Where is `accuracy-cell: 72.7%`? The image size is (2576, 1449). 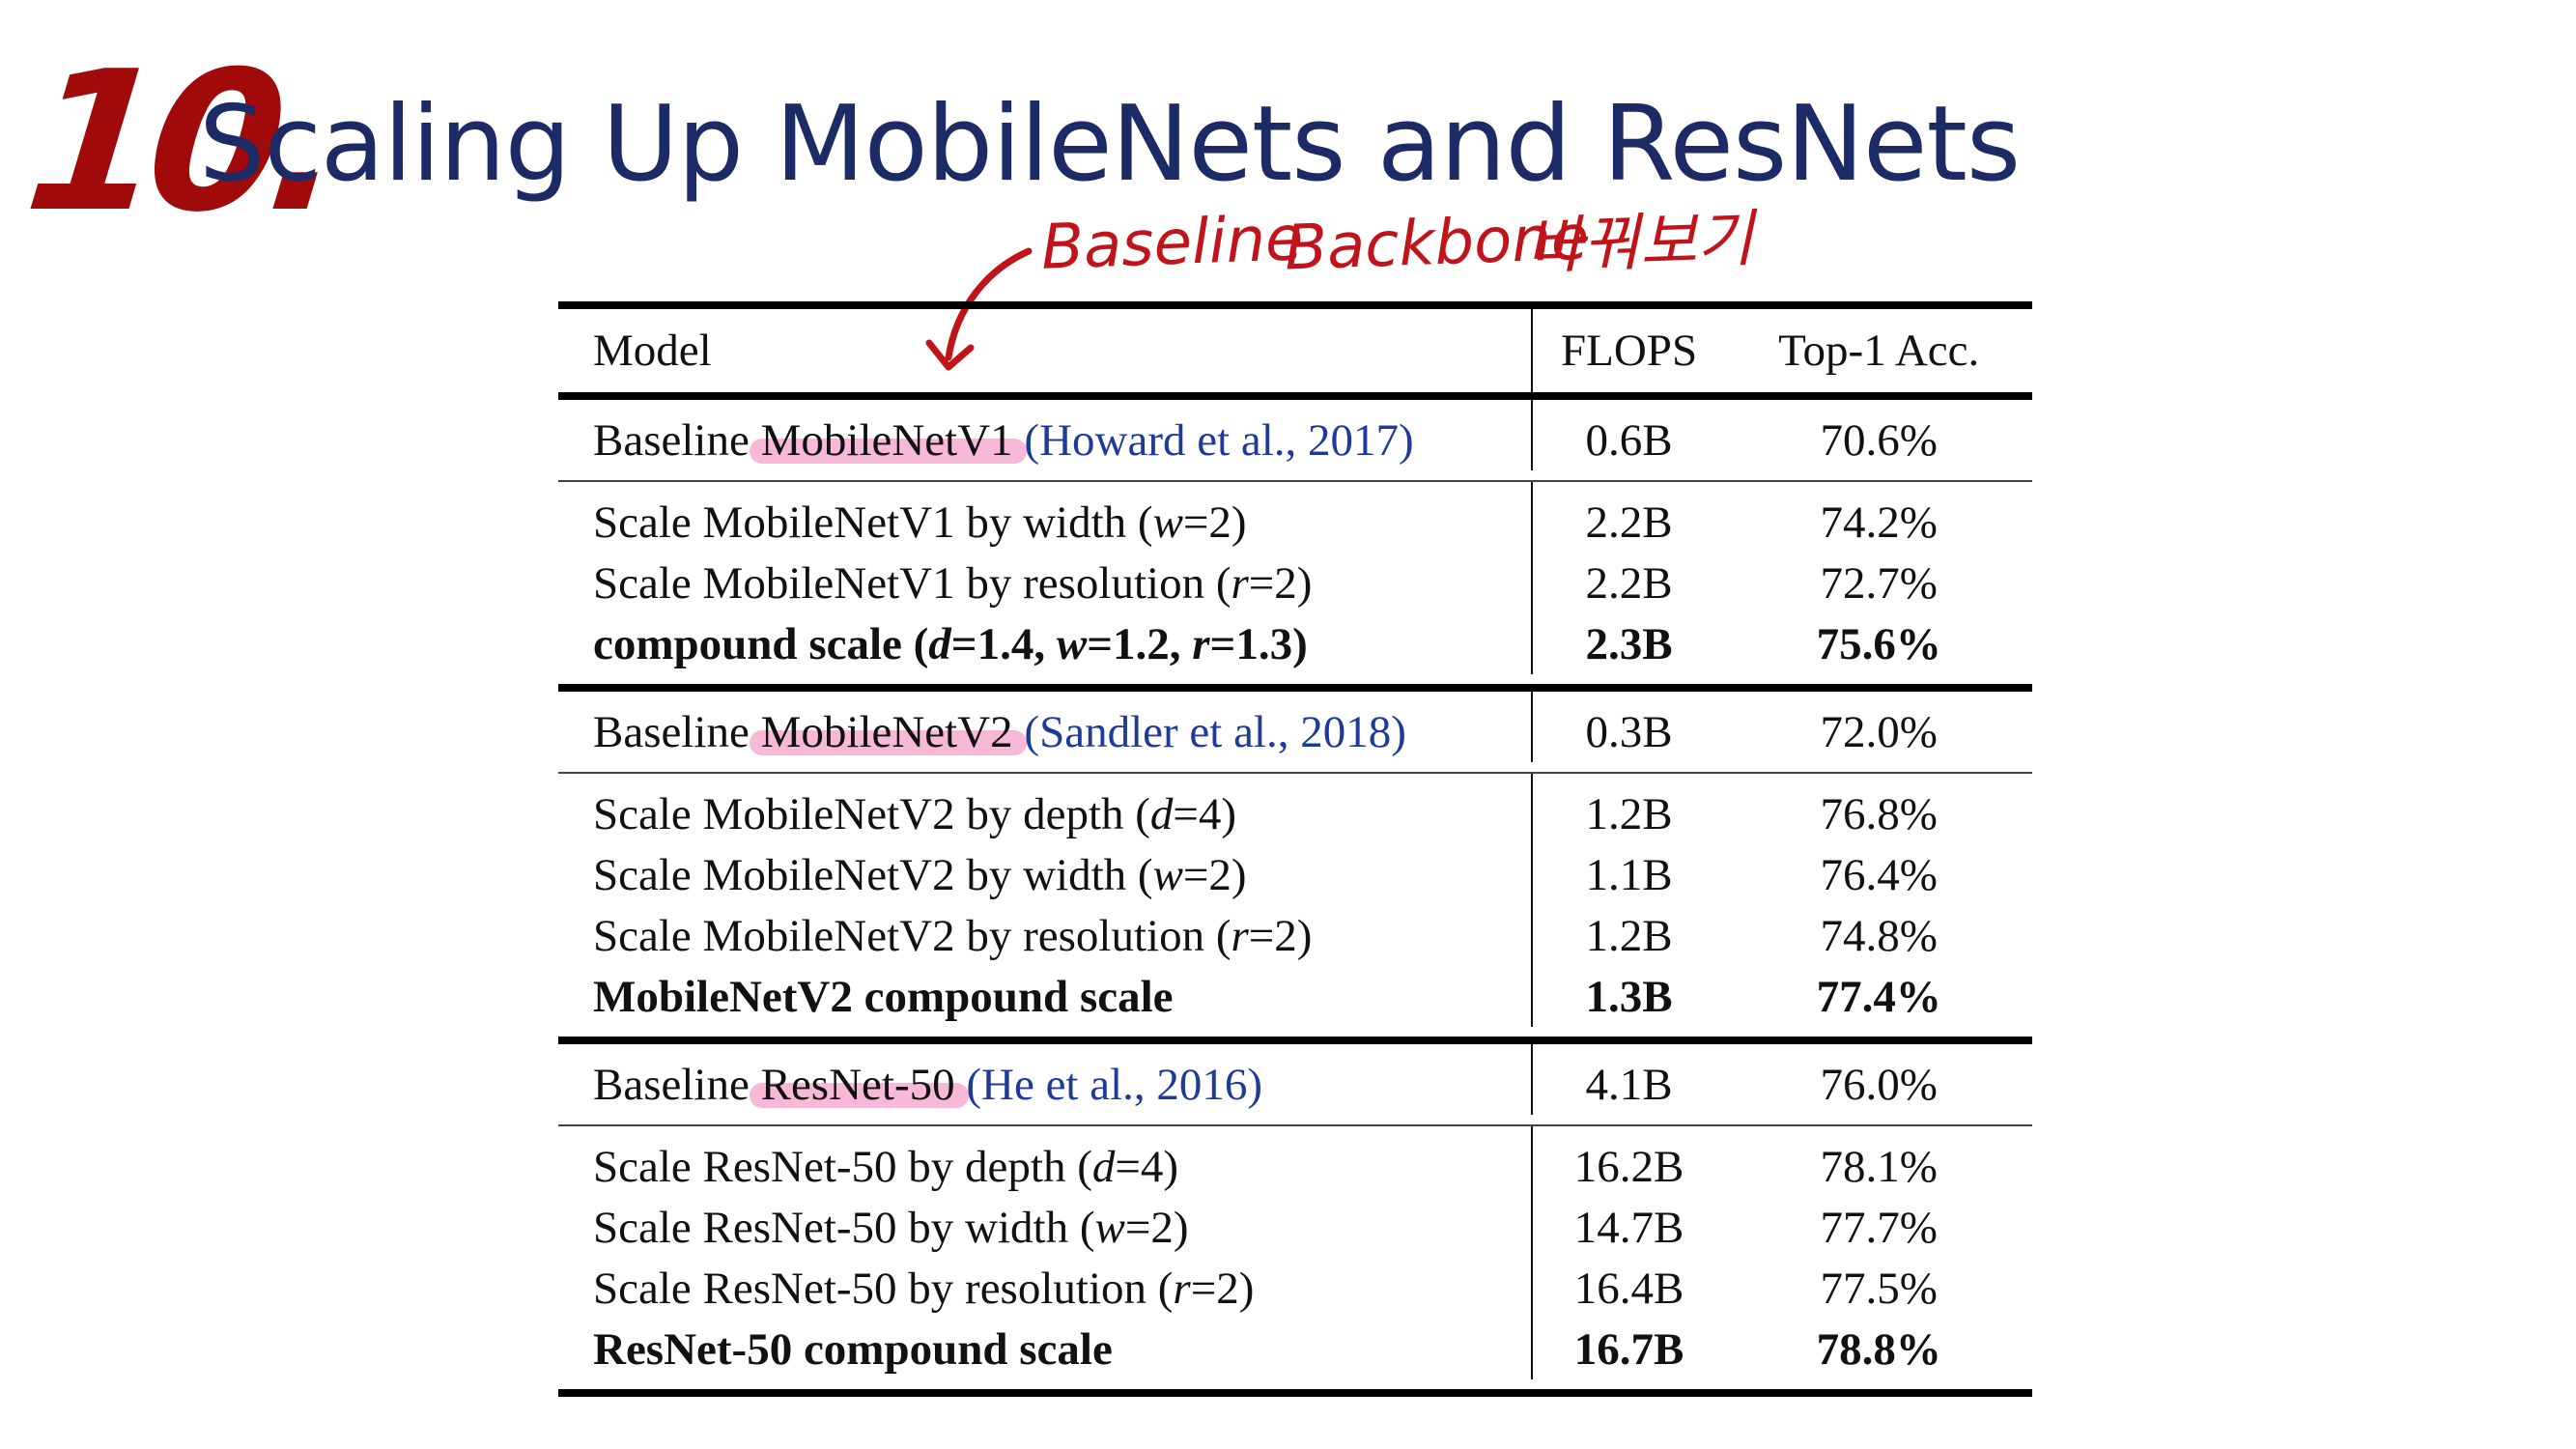 accuracy-cell: 72.7% is located at coordinates (1879, 583).